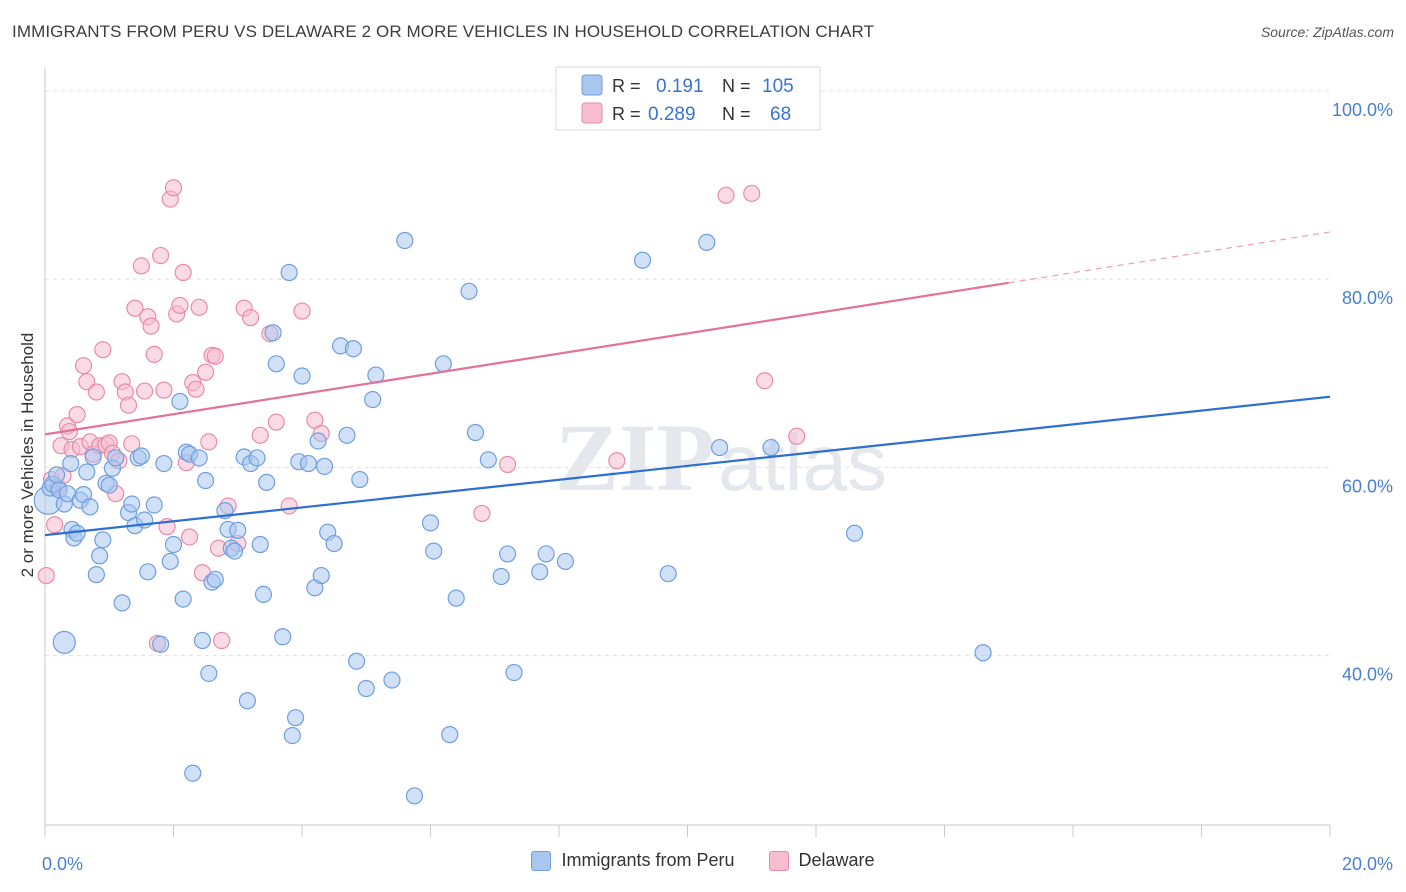 This screenshot has height=892, width=1406. I want to click on legend-swatch-peru, so click(592, 85).